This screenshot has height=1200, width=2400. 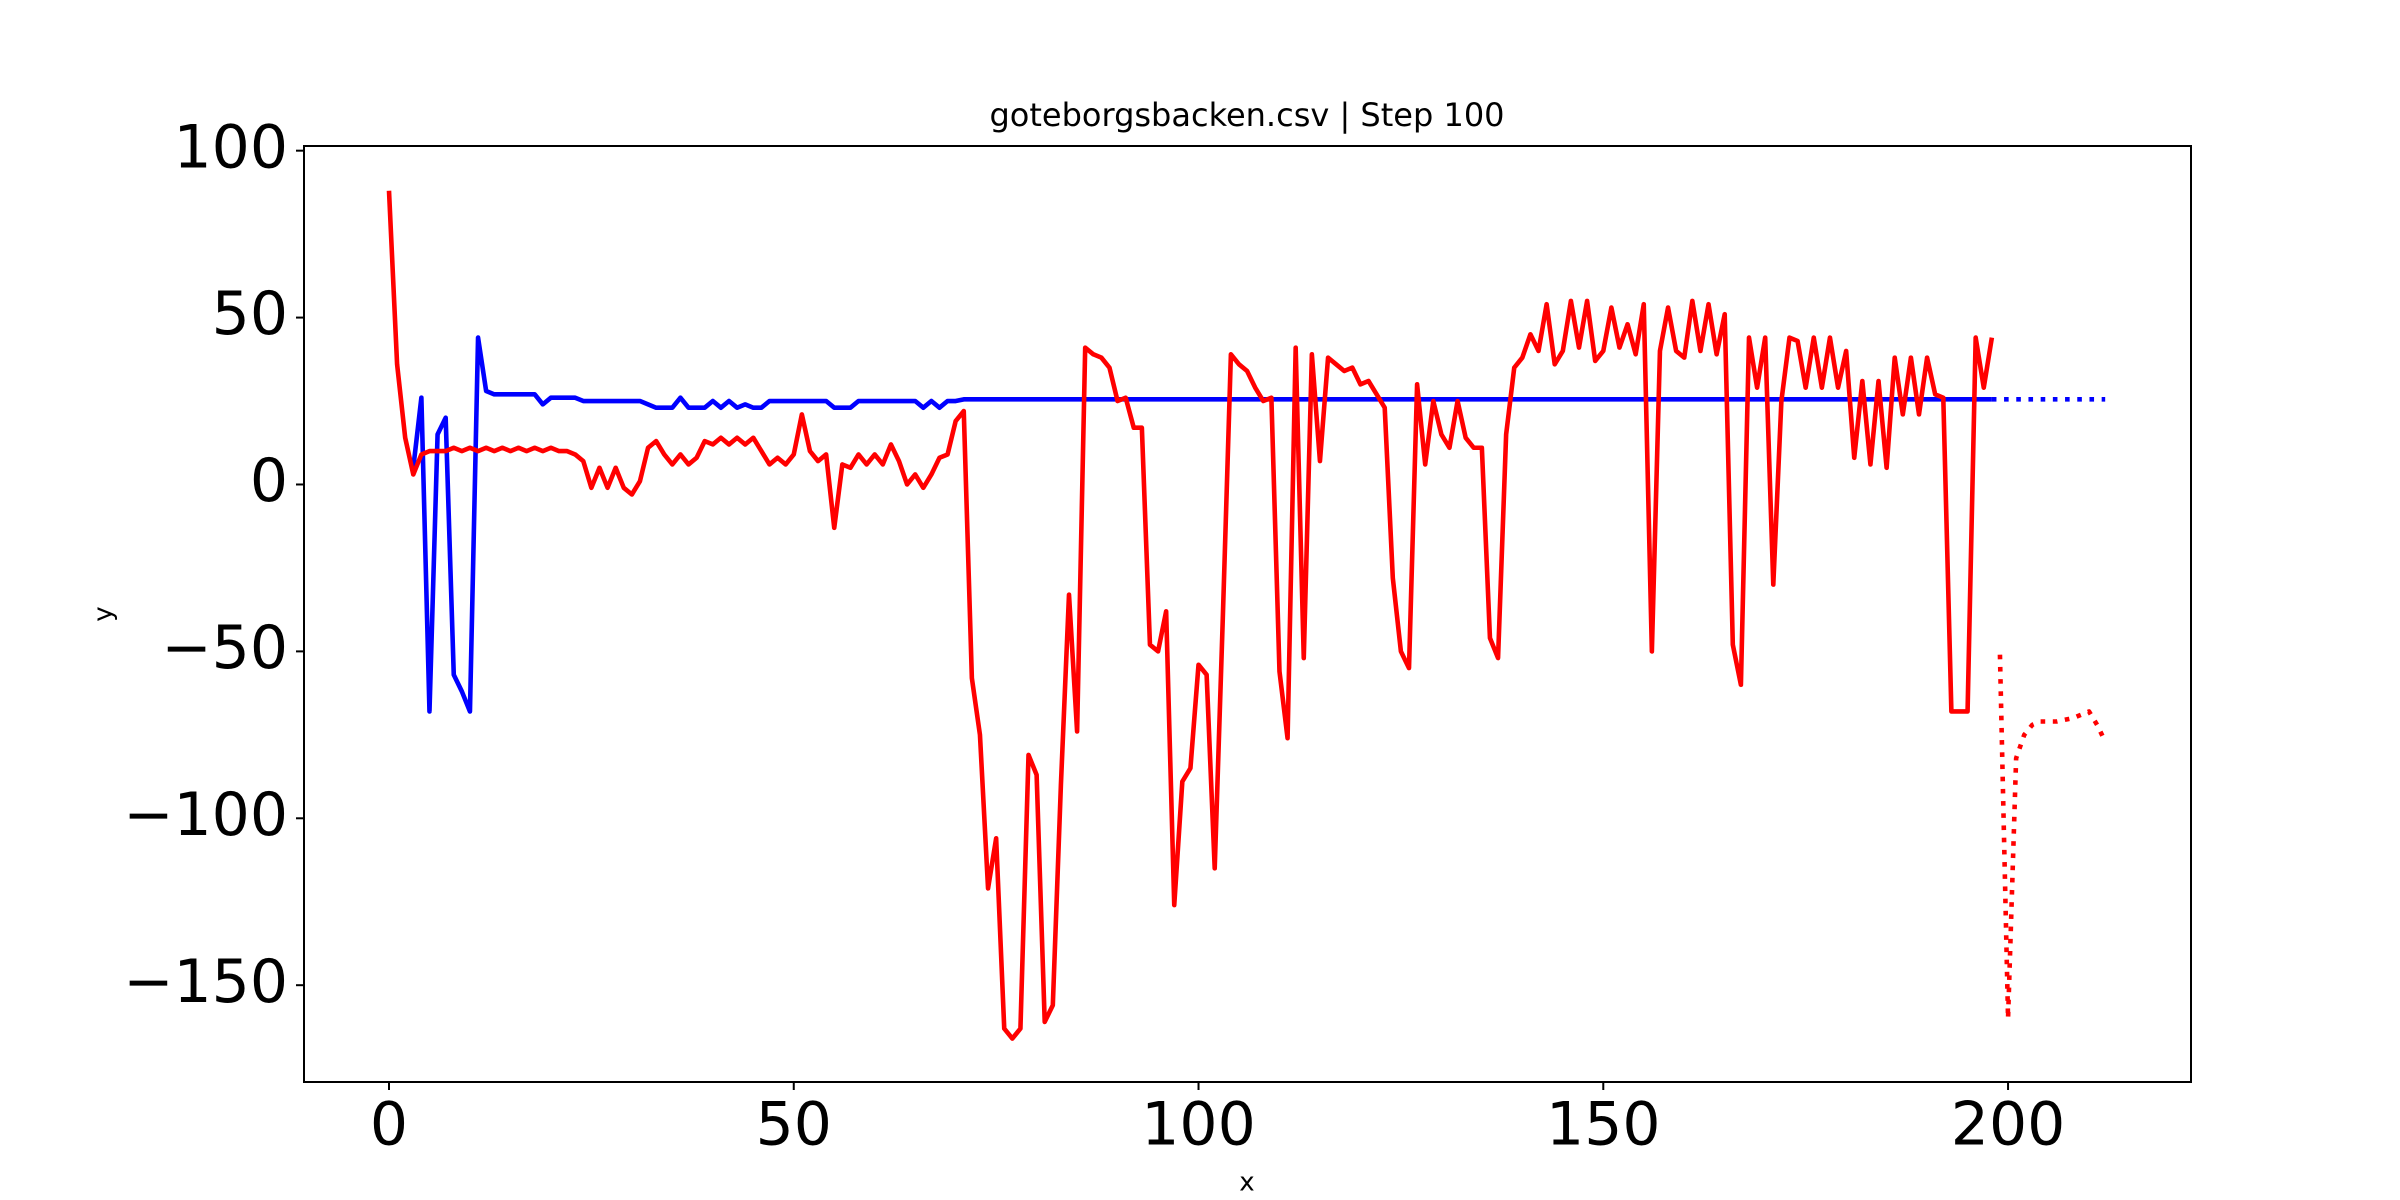 I want to click on x-axis-label: x, so click(x=1246, y=1183).